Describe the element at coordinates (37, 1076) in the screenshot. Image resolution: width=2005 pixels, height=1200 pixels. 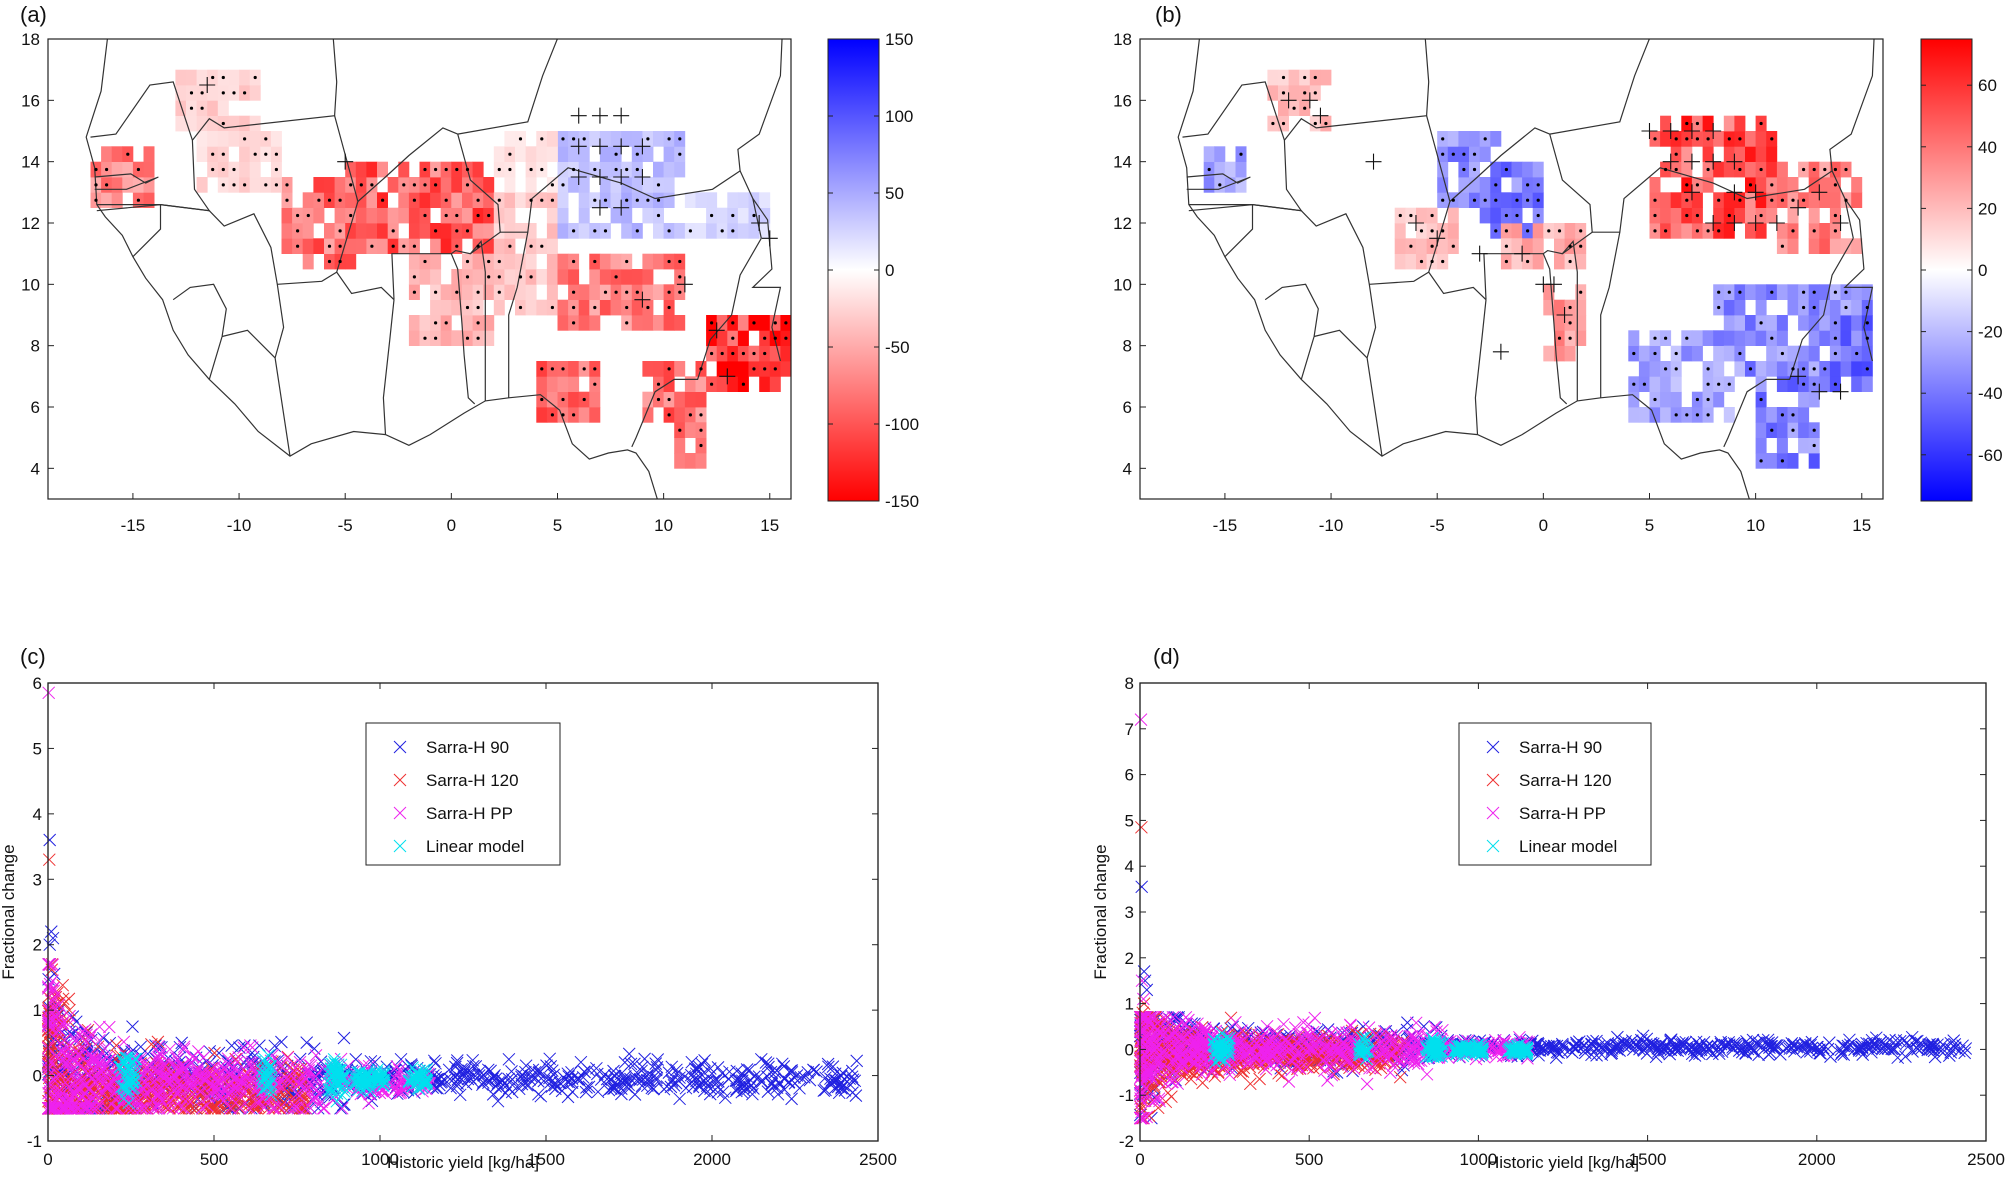
I see `y-tick-label: 0` at that location.